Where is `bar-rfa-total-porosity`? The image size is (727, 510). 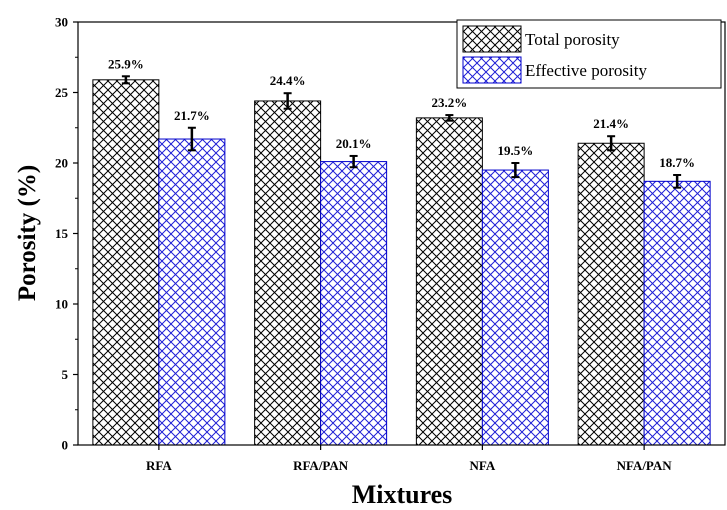
bar-rfa-total-porosity is located at coordinates (126, 262).